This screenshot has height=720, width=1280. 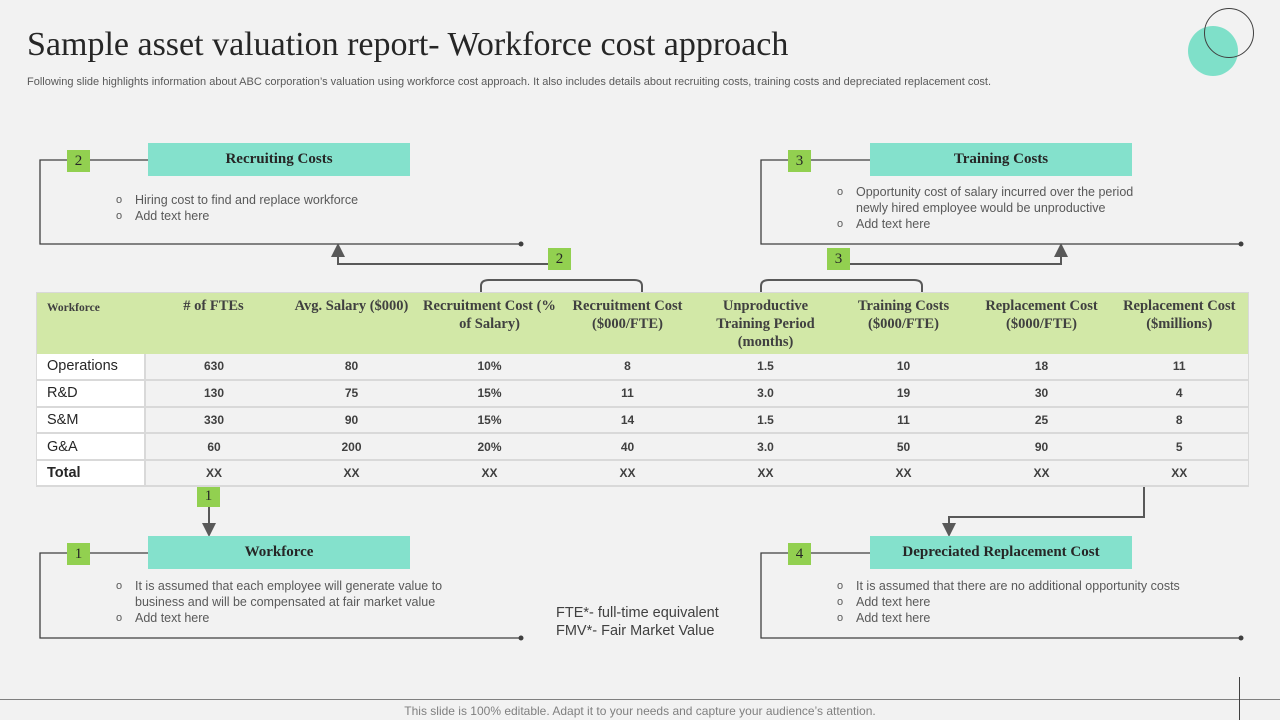 What do you see at coordinates (351, 323) in the screenshot?
I see `column-header: Avg. Salary ($000)` at bounding box center [351, 323].